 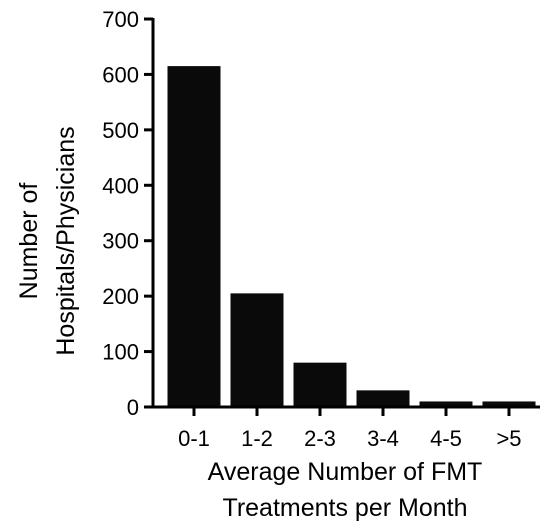 What do you see at coordinates (120, 241) in the screenshot?
I see `y-tick-label: 300` at bounding box center [120, 241].